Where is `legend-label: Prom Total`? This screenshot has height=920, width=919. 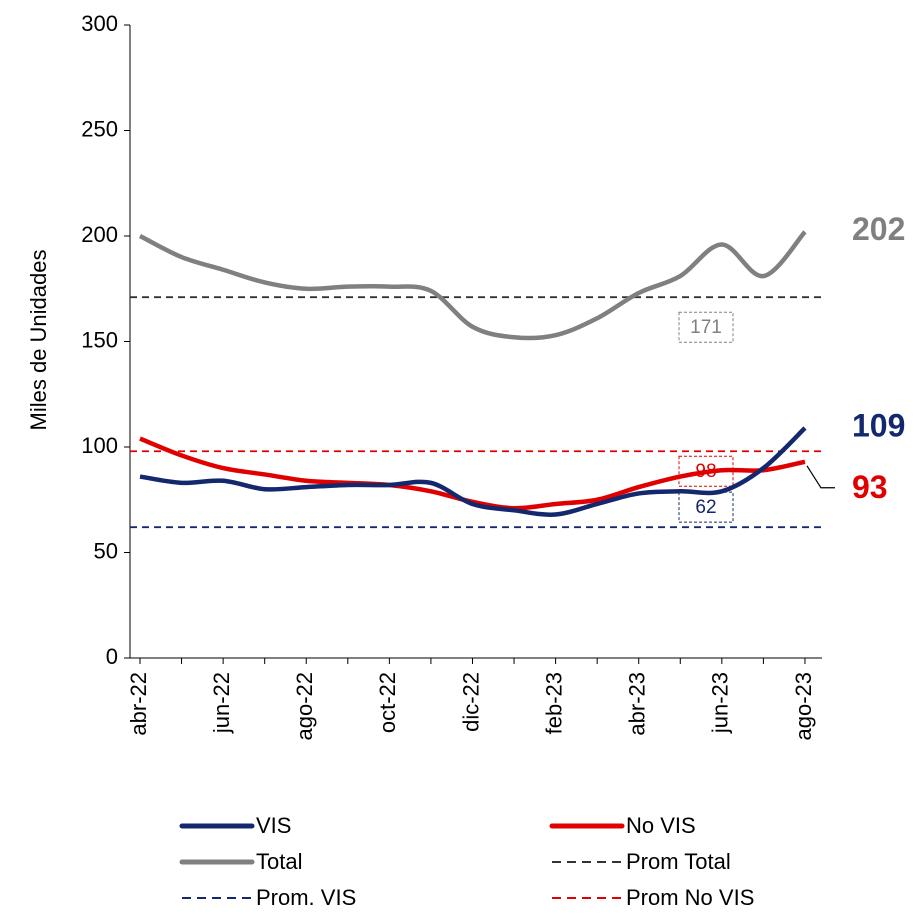 legend-label: Prom Total is located at coordinates (678, 861).